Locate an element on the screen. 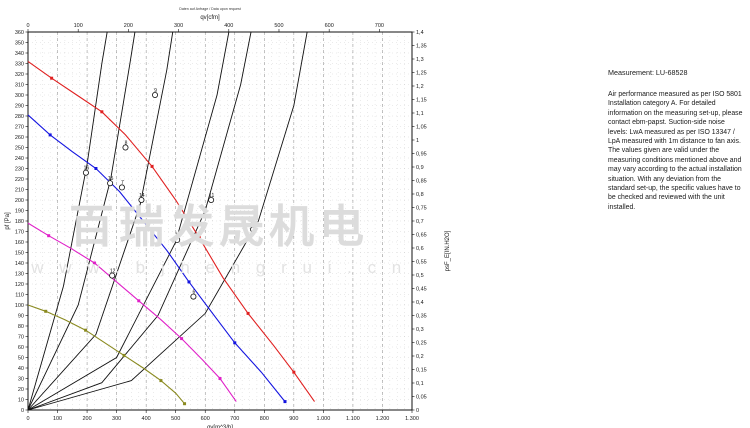 The height and width of the screenshot is (428, 750). svg-text: 0,75 is located at coordinates (421, 209).